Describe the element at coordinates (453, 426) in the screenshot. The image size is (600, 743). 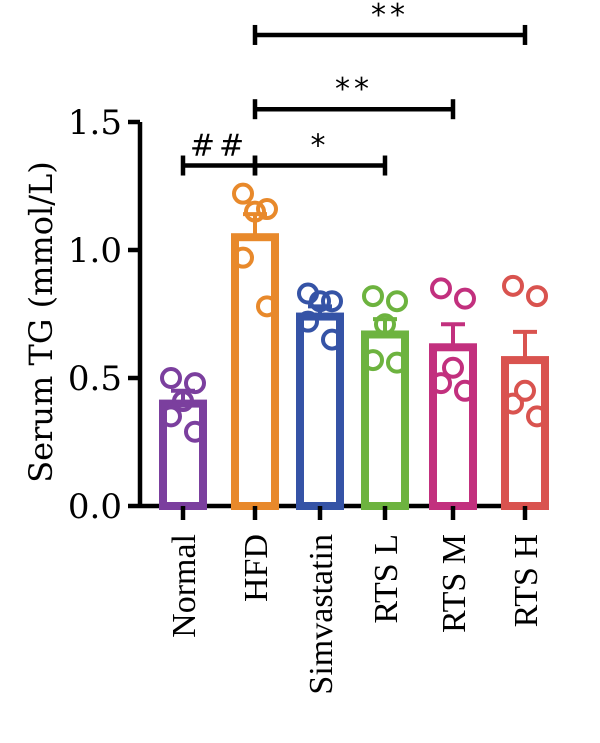
I see `bar-rts-m` at that location.